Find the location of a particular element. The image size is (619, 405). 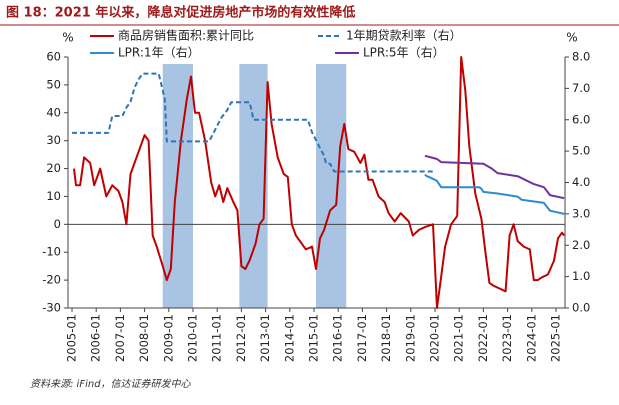

x-tick-label: 2008-01 is located at coordinates (144, 338).